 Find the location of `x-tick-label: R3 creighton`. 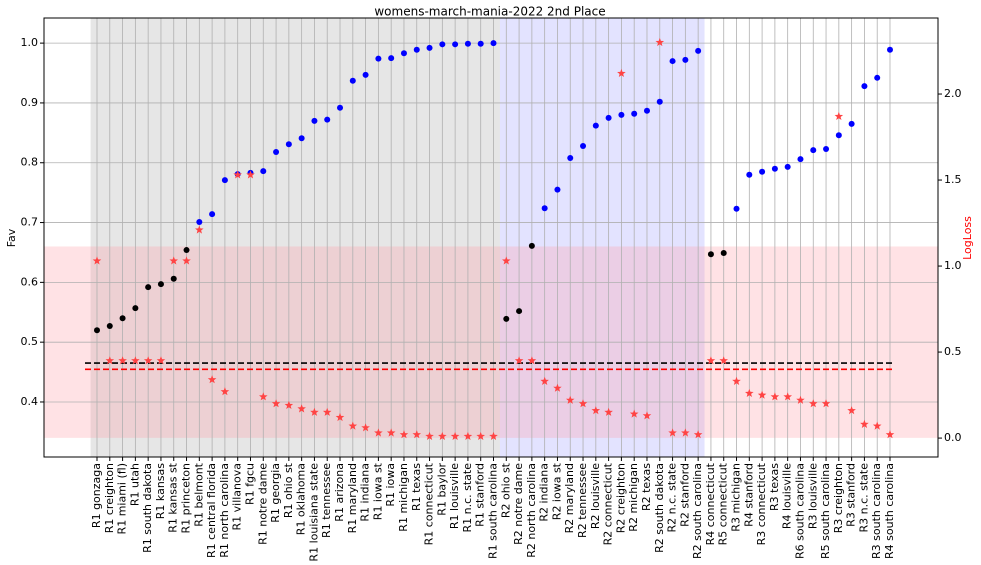

x-tick-label: R3 creighton is located at coordinates (838, 498).